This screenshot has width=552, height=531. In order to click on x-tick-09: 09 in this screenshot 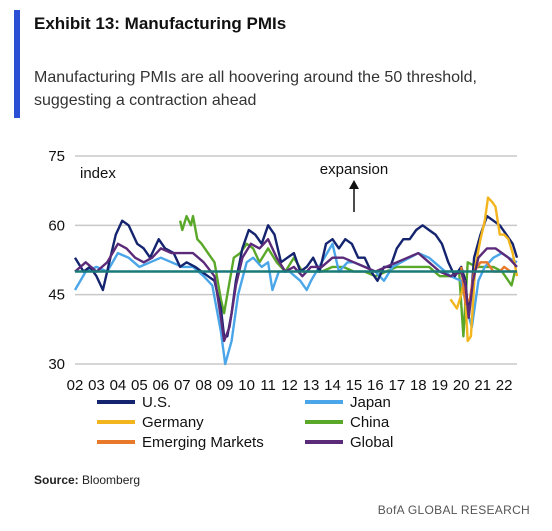, I will do `click(225, 385)`.